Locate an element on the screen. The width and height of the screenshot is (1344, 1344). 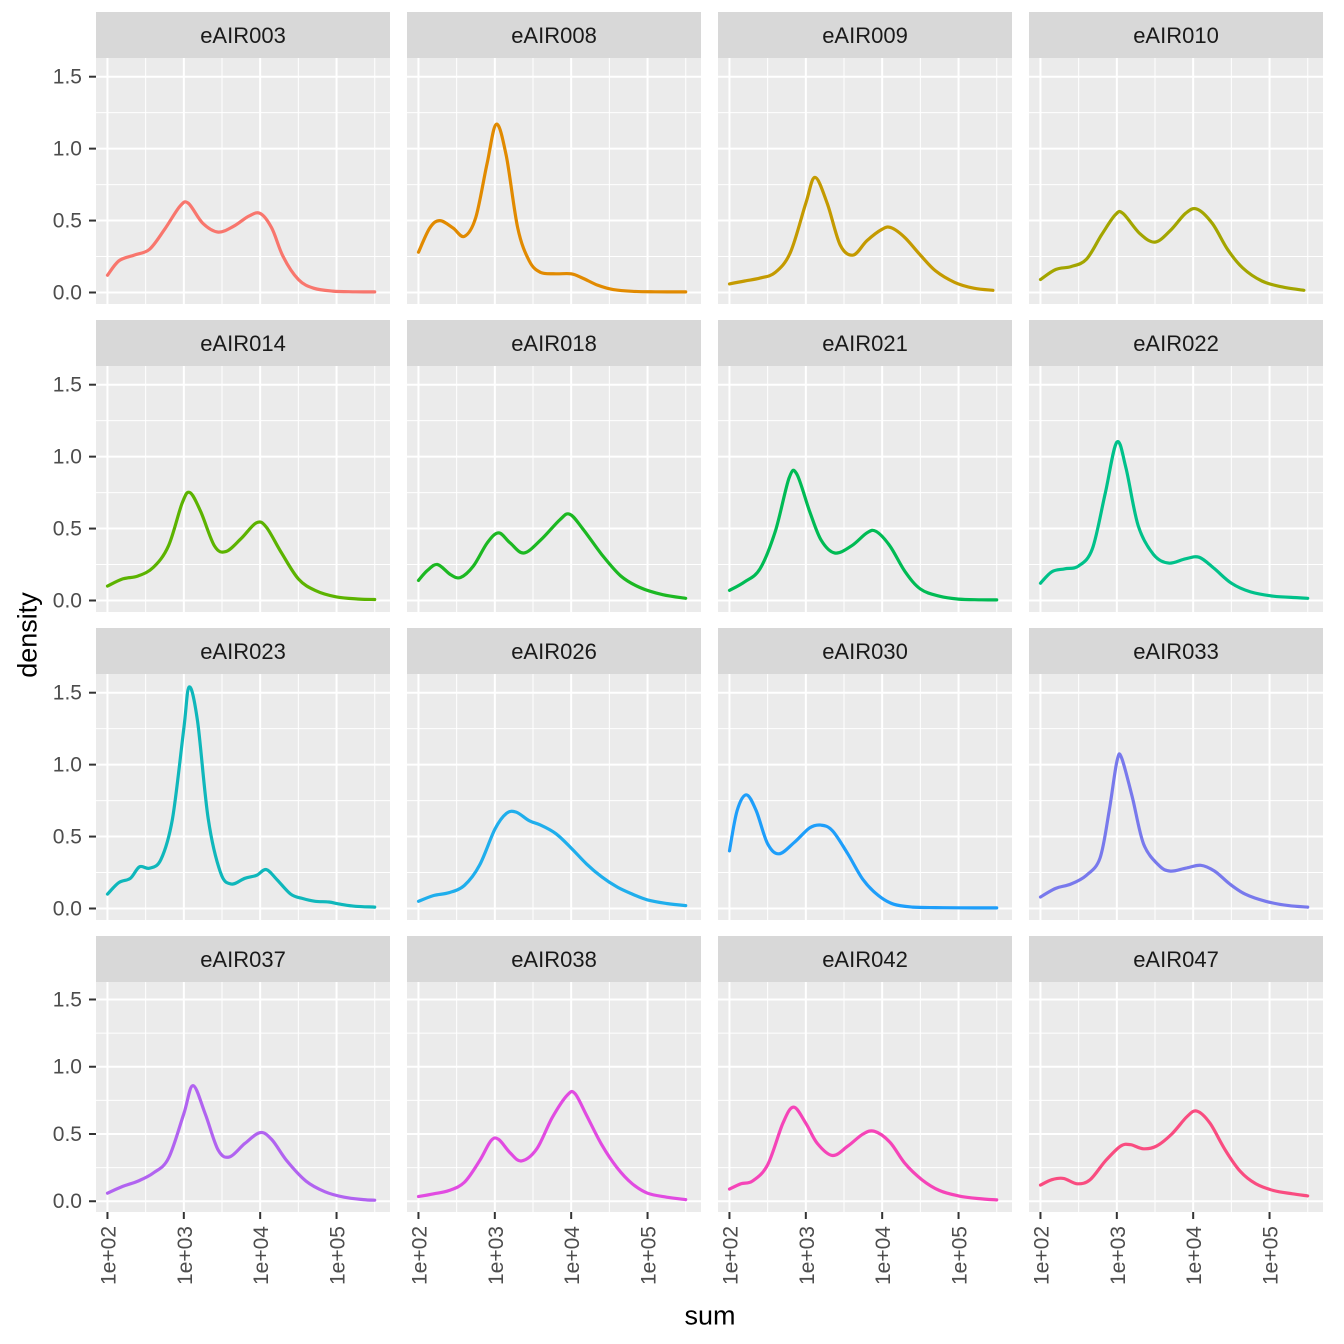
facet-eAIR008: eAIR008 is located at coordinates (554, 158).